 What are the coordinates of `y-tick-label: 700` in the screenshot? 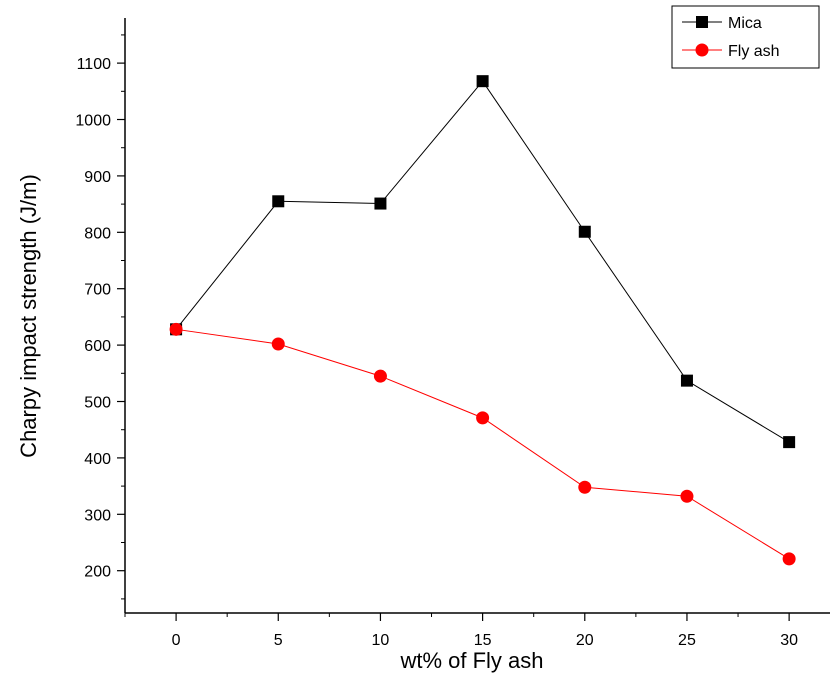 It's located at (97, 290).